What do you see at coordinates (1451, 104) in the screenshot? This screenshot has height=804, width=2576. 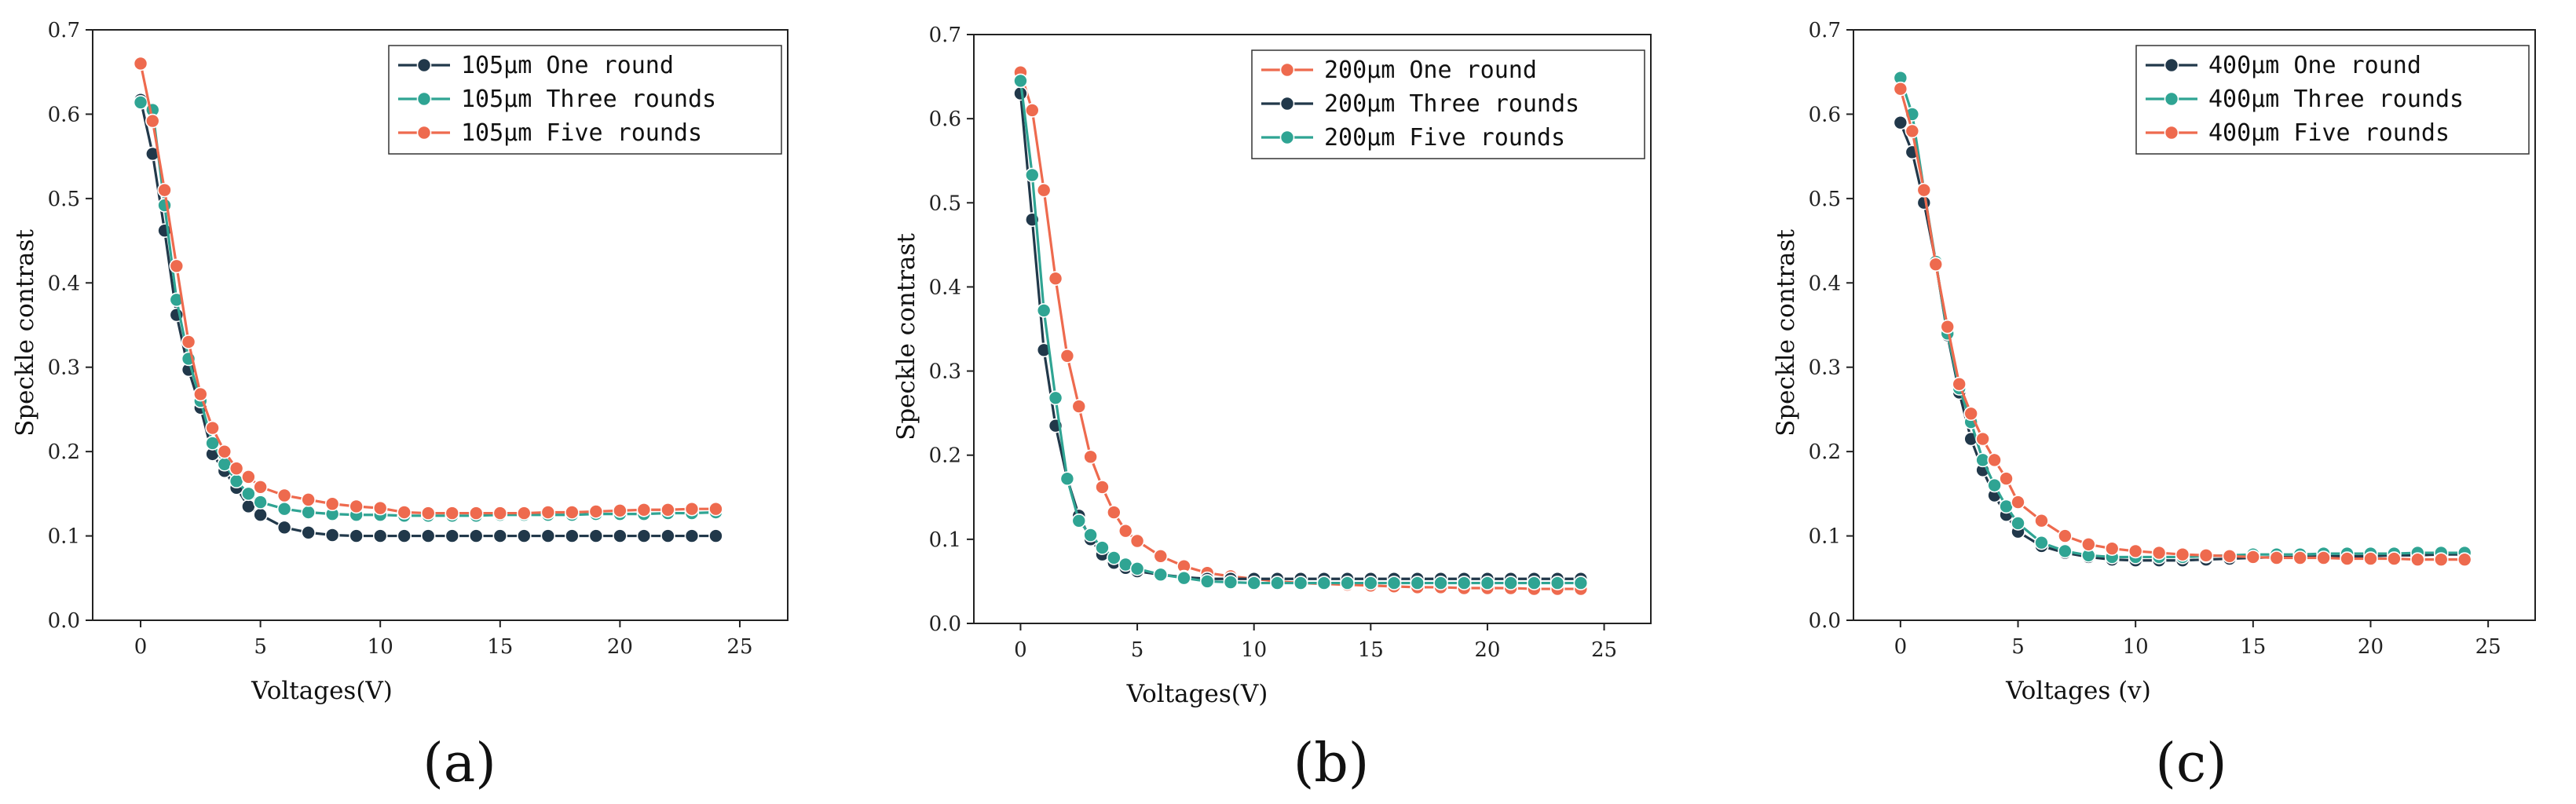 I see `legend-entry: 200μm Three rounds` at bounding box center [1451, 104].